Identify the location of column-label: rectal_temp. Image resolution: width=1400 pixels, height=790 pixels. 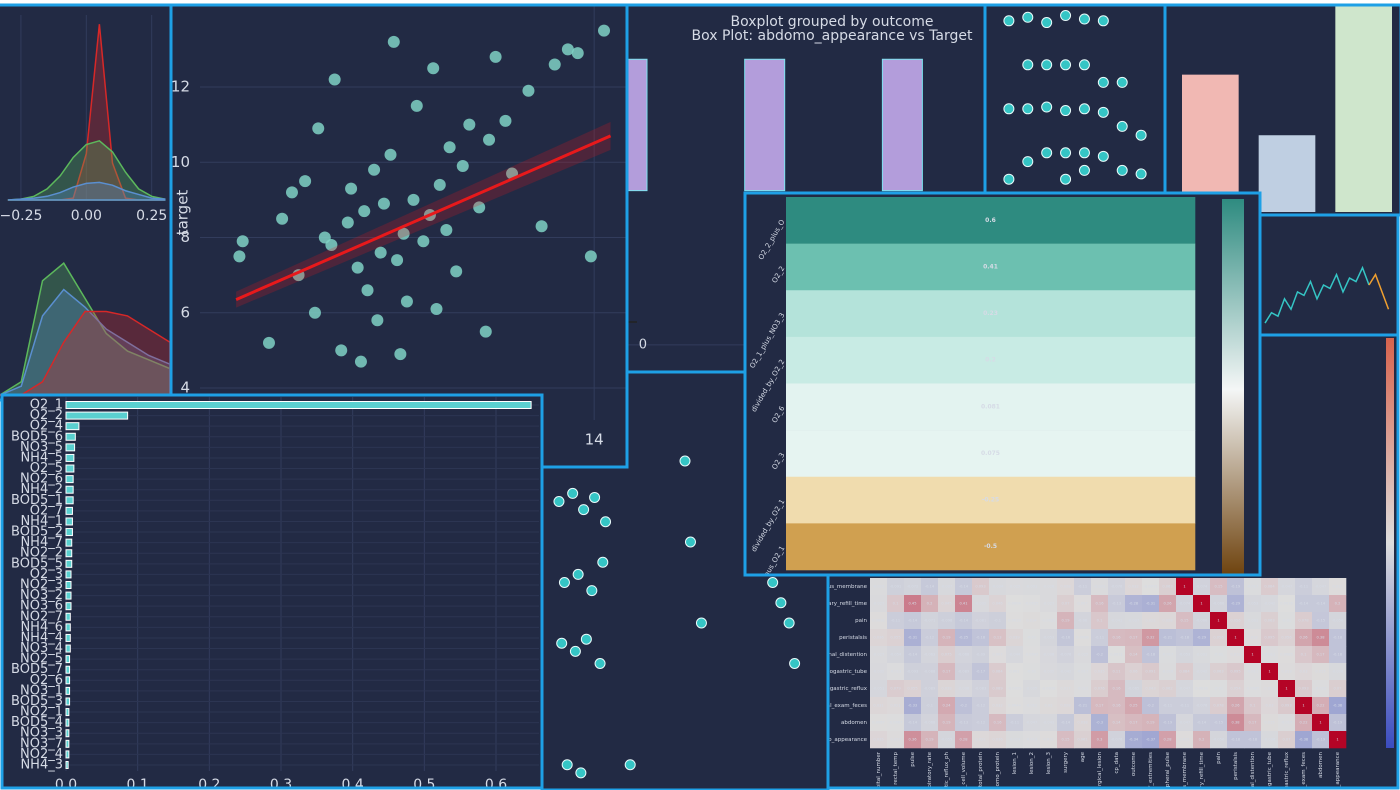
(896, 767).